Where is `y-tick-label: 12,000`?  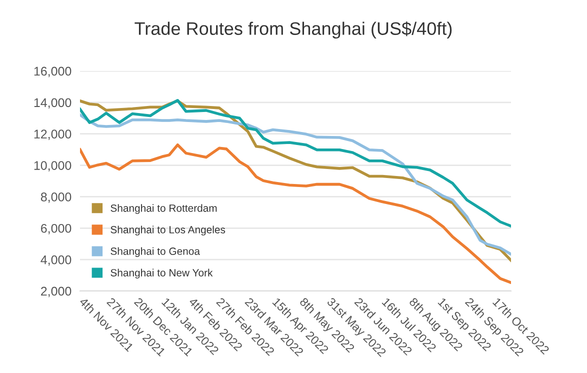 y-tick-label: 12,000 is located at coordinates (53, 135).